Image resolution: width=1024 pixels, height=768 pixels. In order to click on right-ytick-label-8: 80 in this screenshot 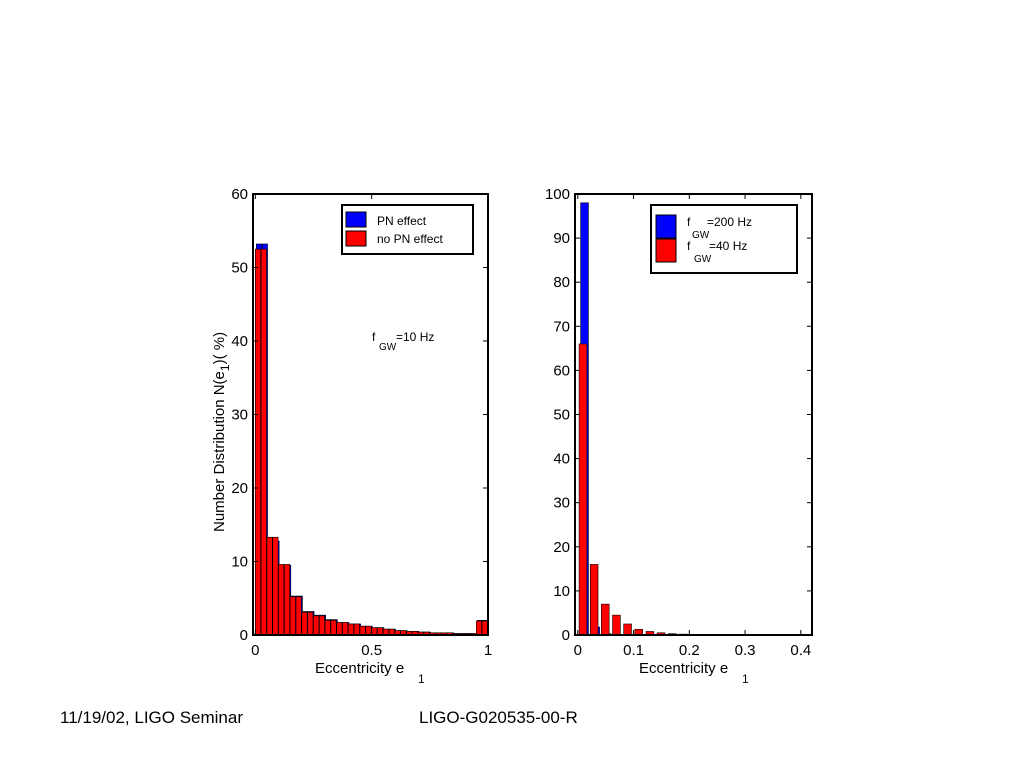, I will do `click(561, 282)`.